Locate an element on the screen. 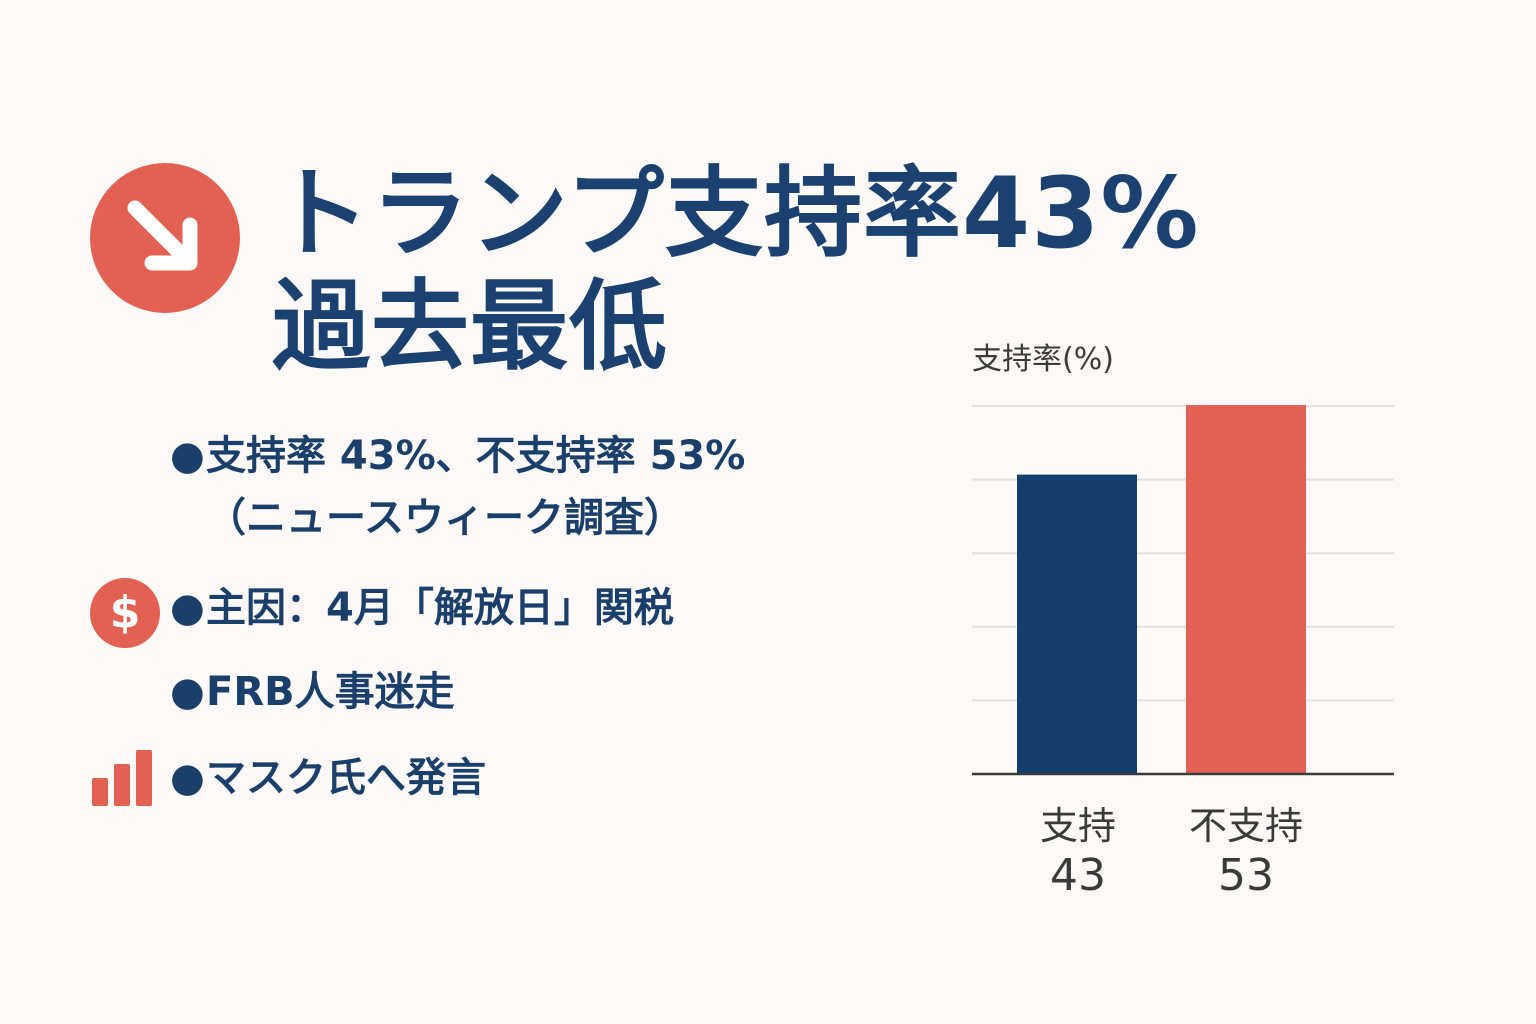  x-tick-label-support: 支持 is located at coordinates (1077, 826).